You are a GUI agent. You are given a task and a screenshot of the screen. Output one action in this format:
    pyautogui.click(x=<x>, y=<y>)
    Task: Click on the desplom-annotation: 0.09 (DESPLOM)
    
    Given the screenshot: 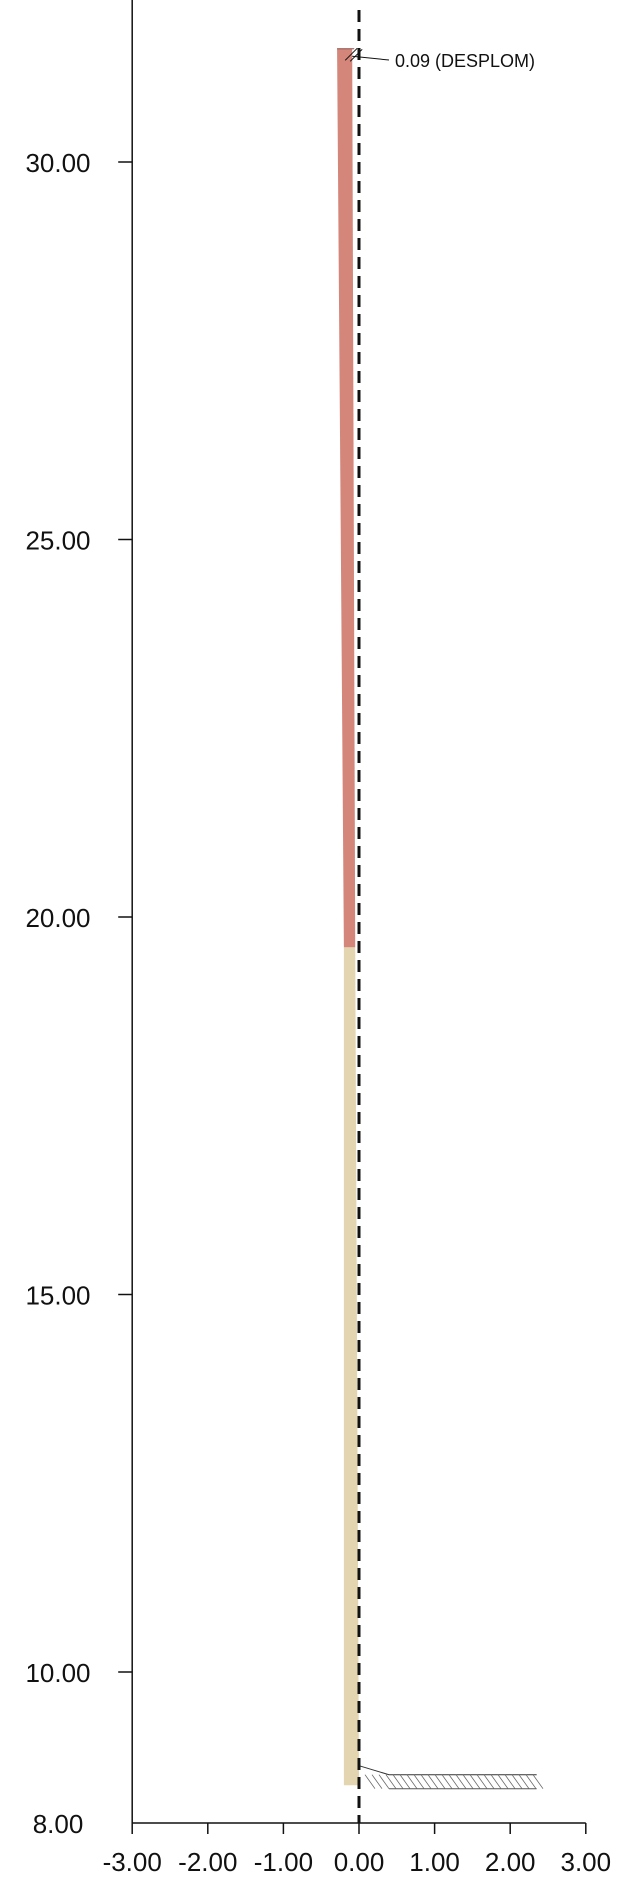 What is the action you would take?
    pyautogui.click(x=439, y=59)
    